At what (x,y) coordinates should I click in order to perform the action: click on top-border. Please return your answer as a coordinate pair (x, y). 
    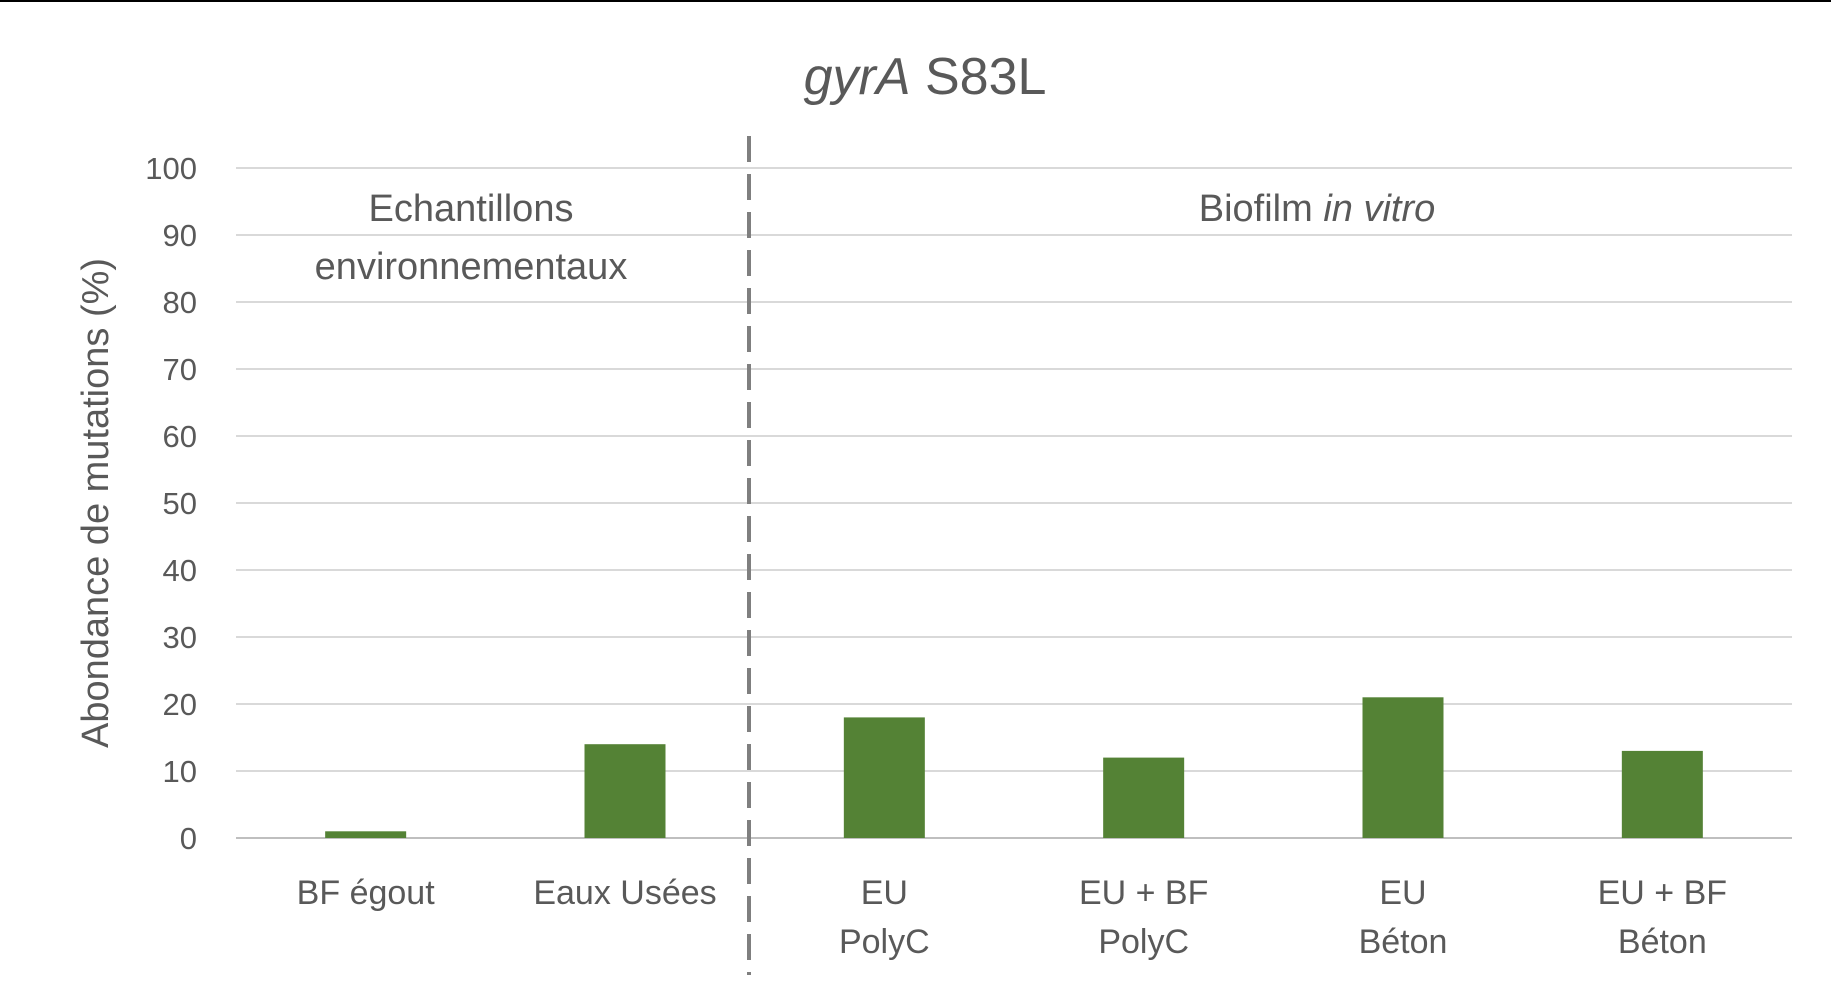
    Looking at the image, I should click on (915, 1).